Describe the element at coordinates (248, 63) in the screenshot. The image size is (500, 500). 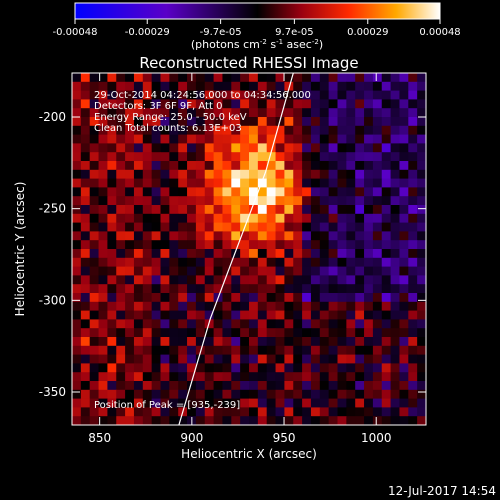
I see `chart-title: Reconstructed RHESSI Image` at that location.